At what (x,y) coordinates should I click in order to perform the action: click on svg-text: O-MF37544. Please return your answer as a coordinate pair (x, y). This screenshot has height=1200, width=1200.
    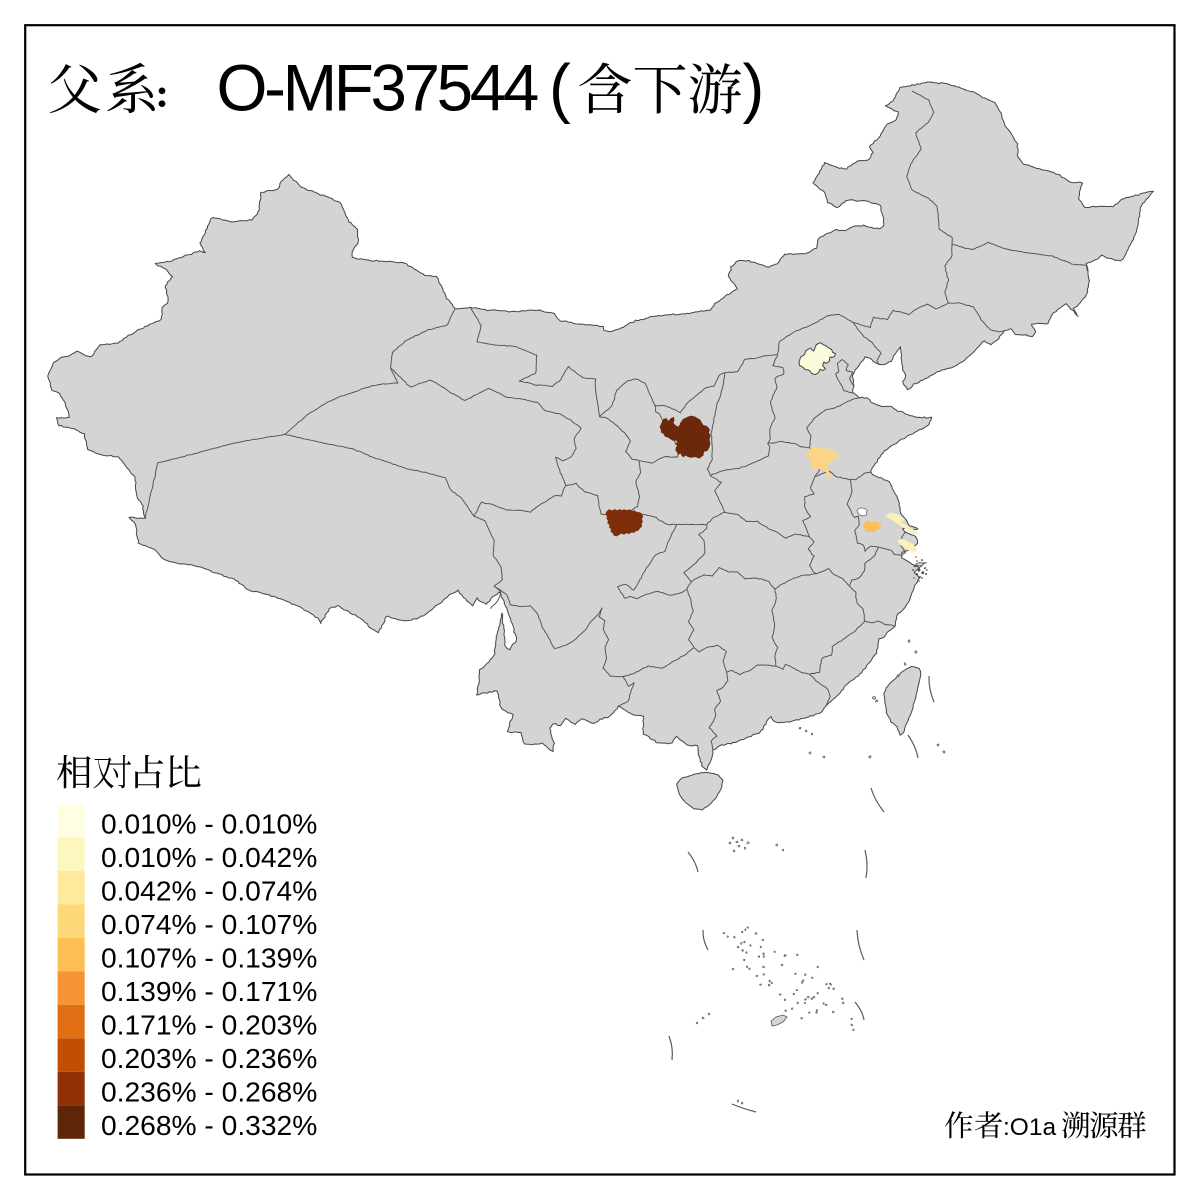
    Looking at the image, I should click on (378, 88).